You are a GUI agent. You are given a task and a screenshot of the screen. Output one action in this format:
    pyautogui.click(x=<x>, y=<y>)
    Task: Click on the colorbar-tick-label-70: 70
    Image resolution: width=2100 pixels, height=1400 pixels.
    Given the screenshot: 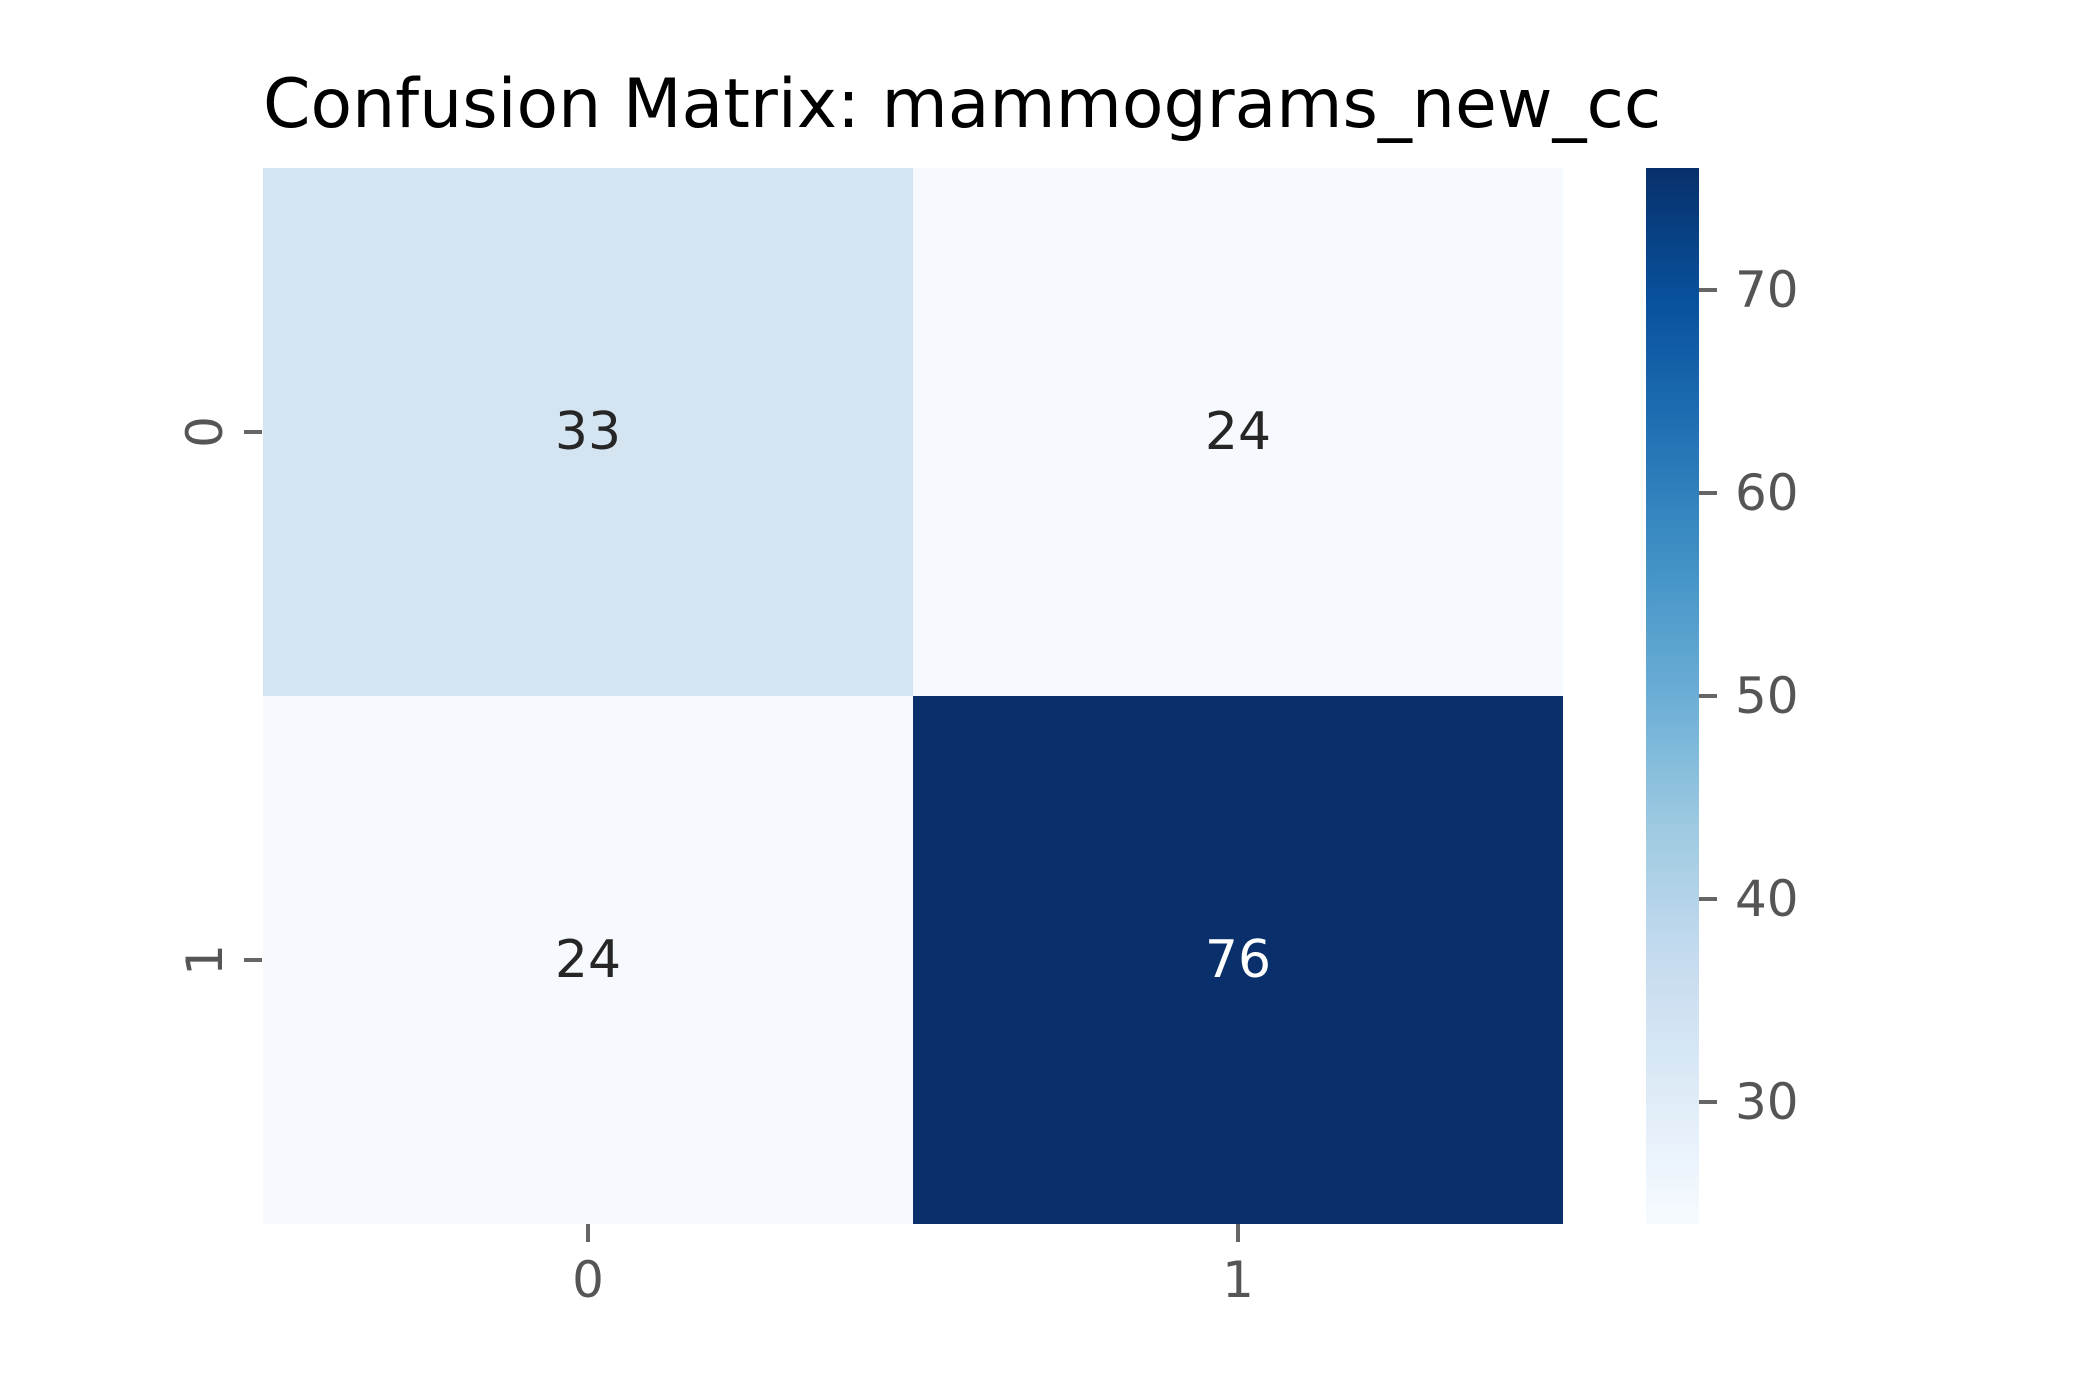 What is the action you would take?
    pyautogui.click(x=1767, y=290)
    